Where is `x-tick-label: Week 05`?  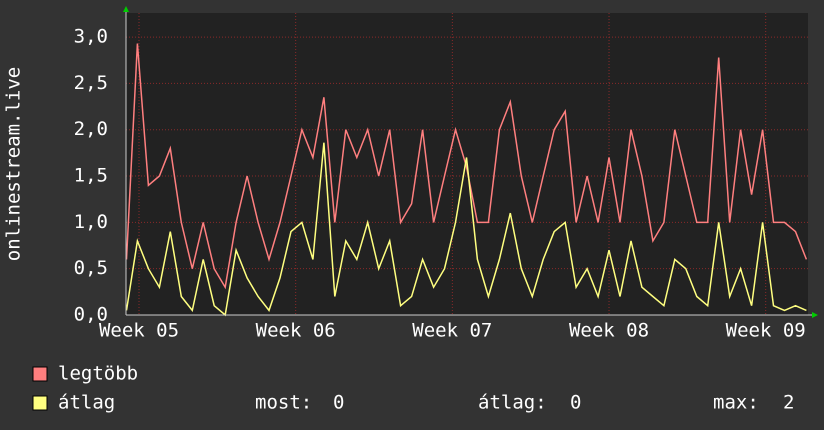
x-tick-label: Week 05 is located at coordinates (139, 331).